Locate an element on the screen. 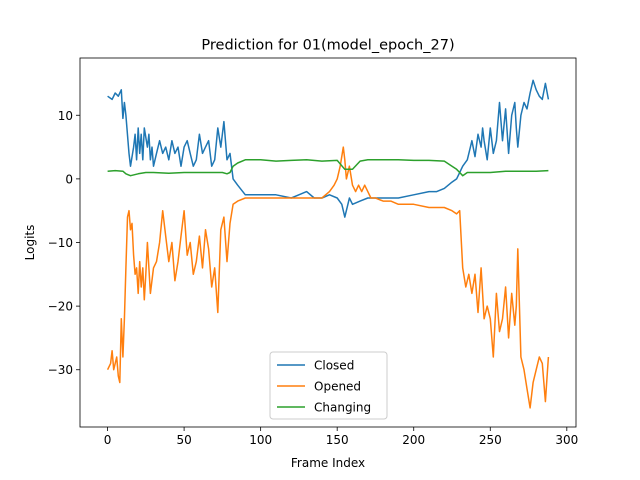  y-tick-label: 10 is located at coordinates (65, 116).